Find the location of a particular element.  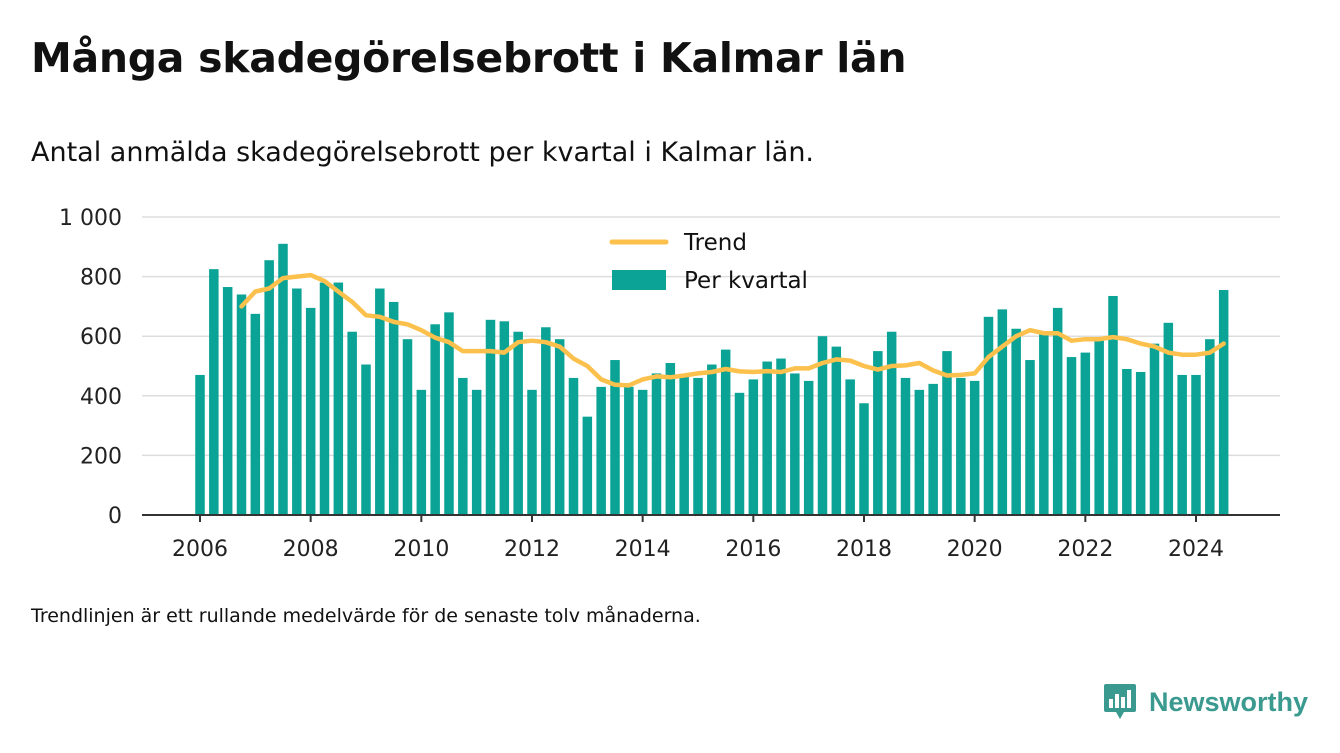

y-tick-label: 0 is located at coordinates (115, 516).